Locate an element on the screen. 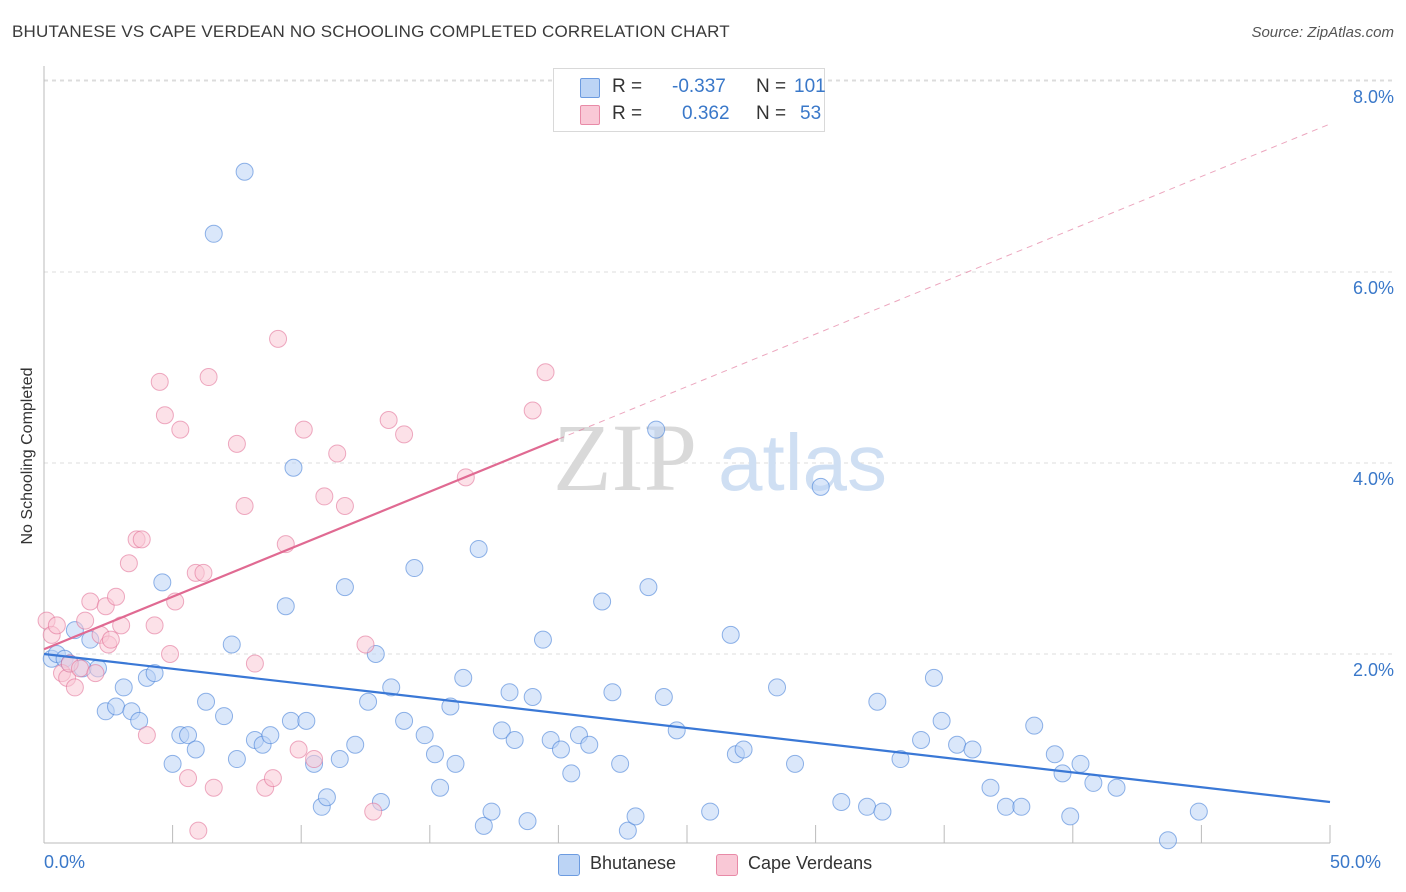 This screenshot has height=892, width=1406. y-tick-label-6: 6.0% is located at coordinates (1373, 288).